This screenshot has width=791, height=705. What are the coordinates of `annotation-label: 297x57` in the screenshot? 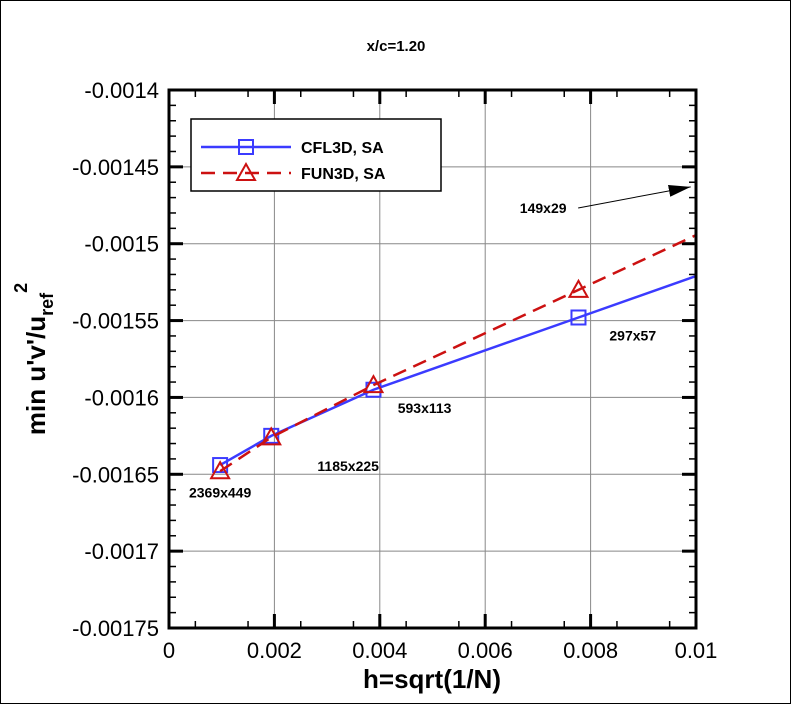 It's located at (632, 336).